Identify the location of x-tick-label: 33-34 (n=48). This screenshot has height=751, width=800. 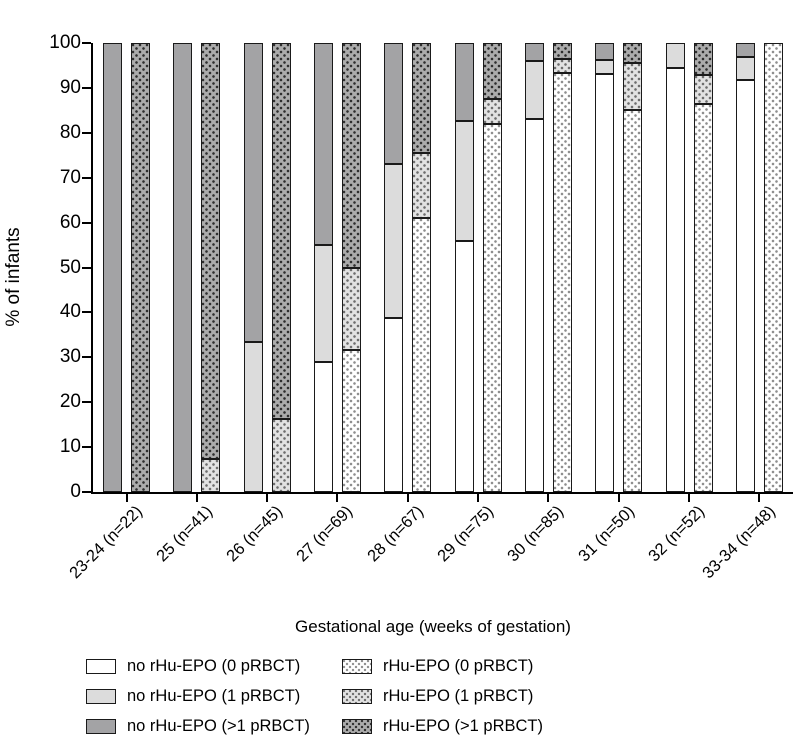
(738, 542).